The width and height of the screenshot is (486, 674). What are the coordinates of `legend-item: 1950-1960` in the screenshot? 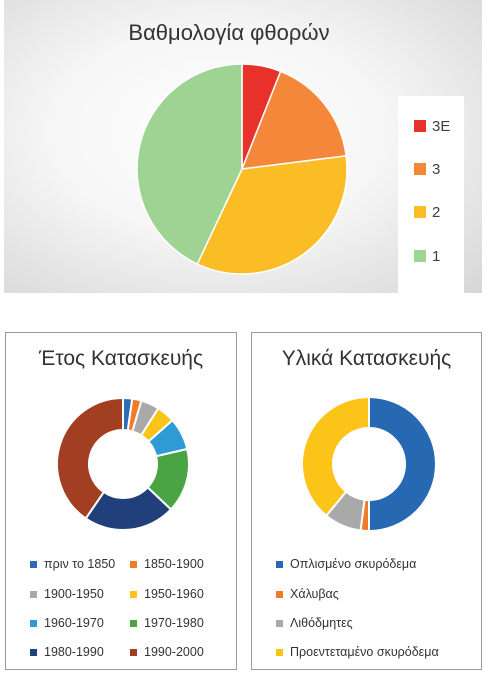 It's located at (167, 594).